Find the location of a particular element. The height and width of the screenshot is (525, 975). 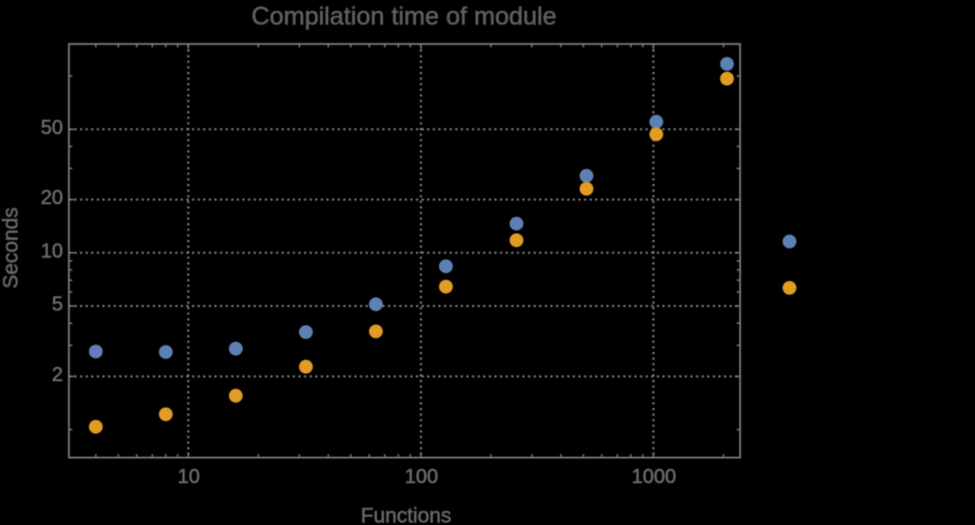

svg-text: 1000 is located at coordinates (654, 477).